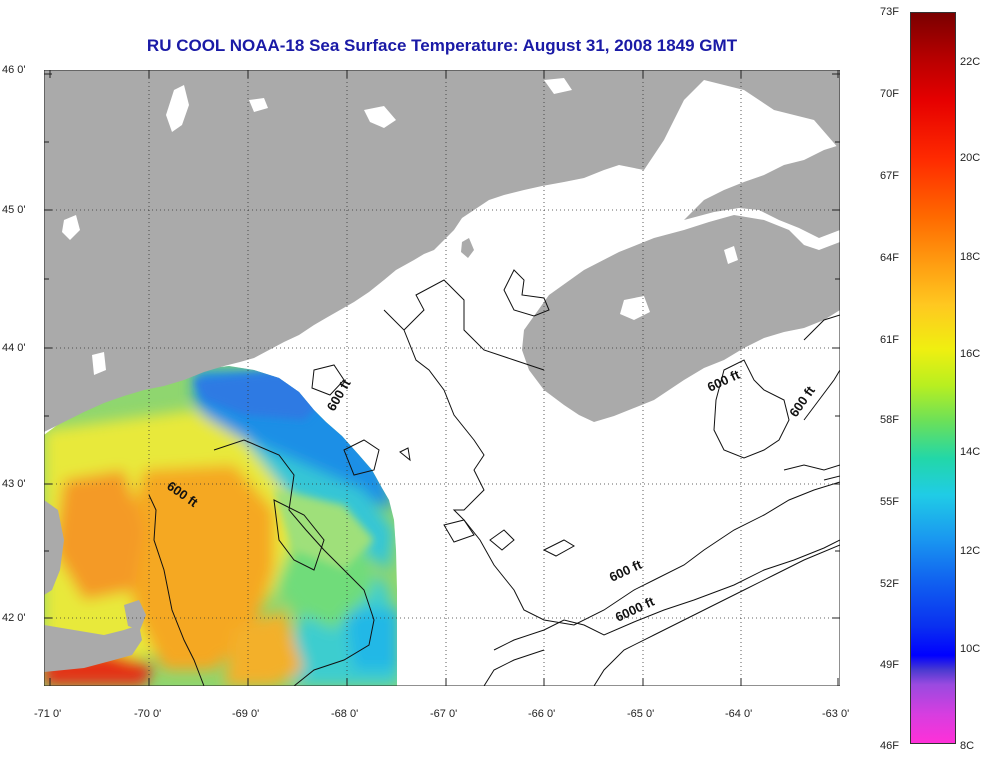  Describe the element at coordinates (542, 714) in the screenshot. I see `lon-label: -66 0'` at that location.